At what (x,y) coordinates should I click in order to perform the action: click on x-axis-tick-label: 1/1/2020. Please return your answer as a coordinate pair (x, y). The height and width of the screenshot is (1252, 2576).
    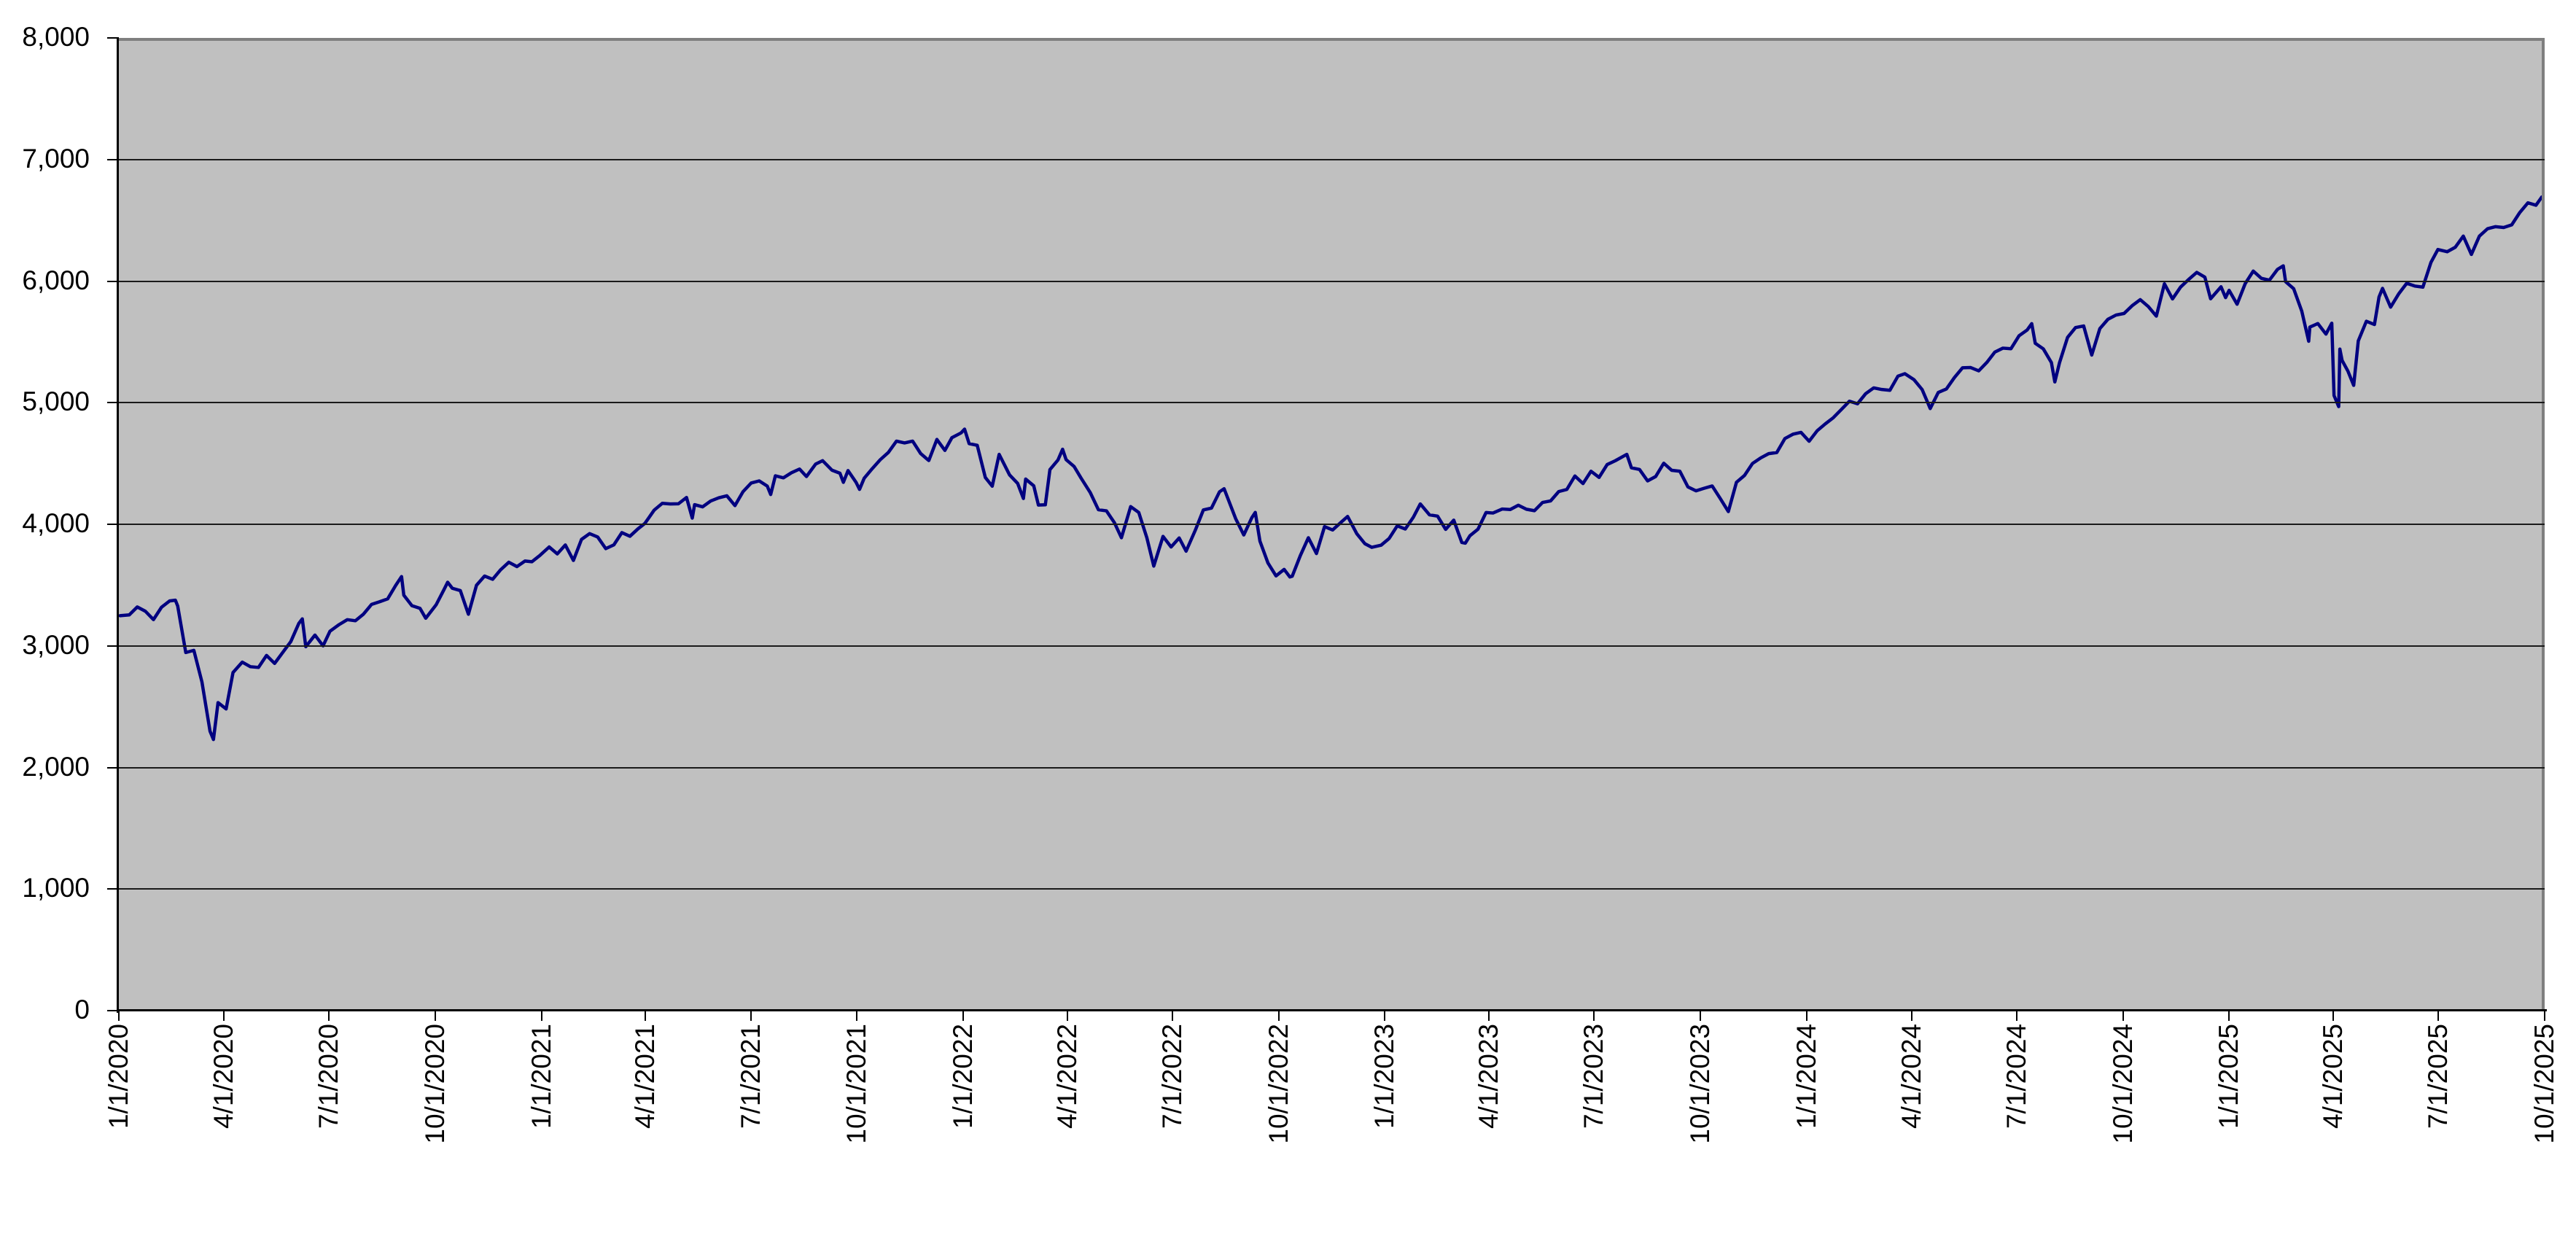
    Looking at the image, I should click on (118, 1076).